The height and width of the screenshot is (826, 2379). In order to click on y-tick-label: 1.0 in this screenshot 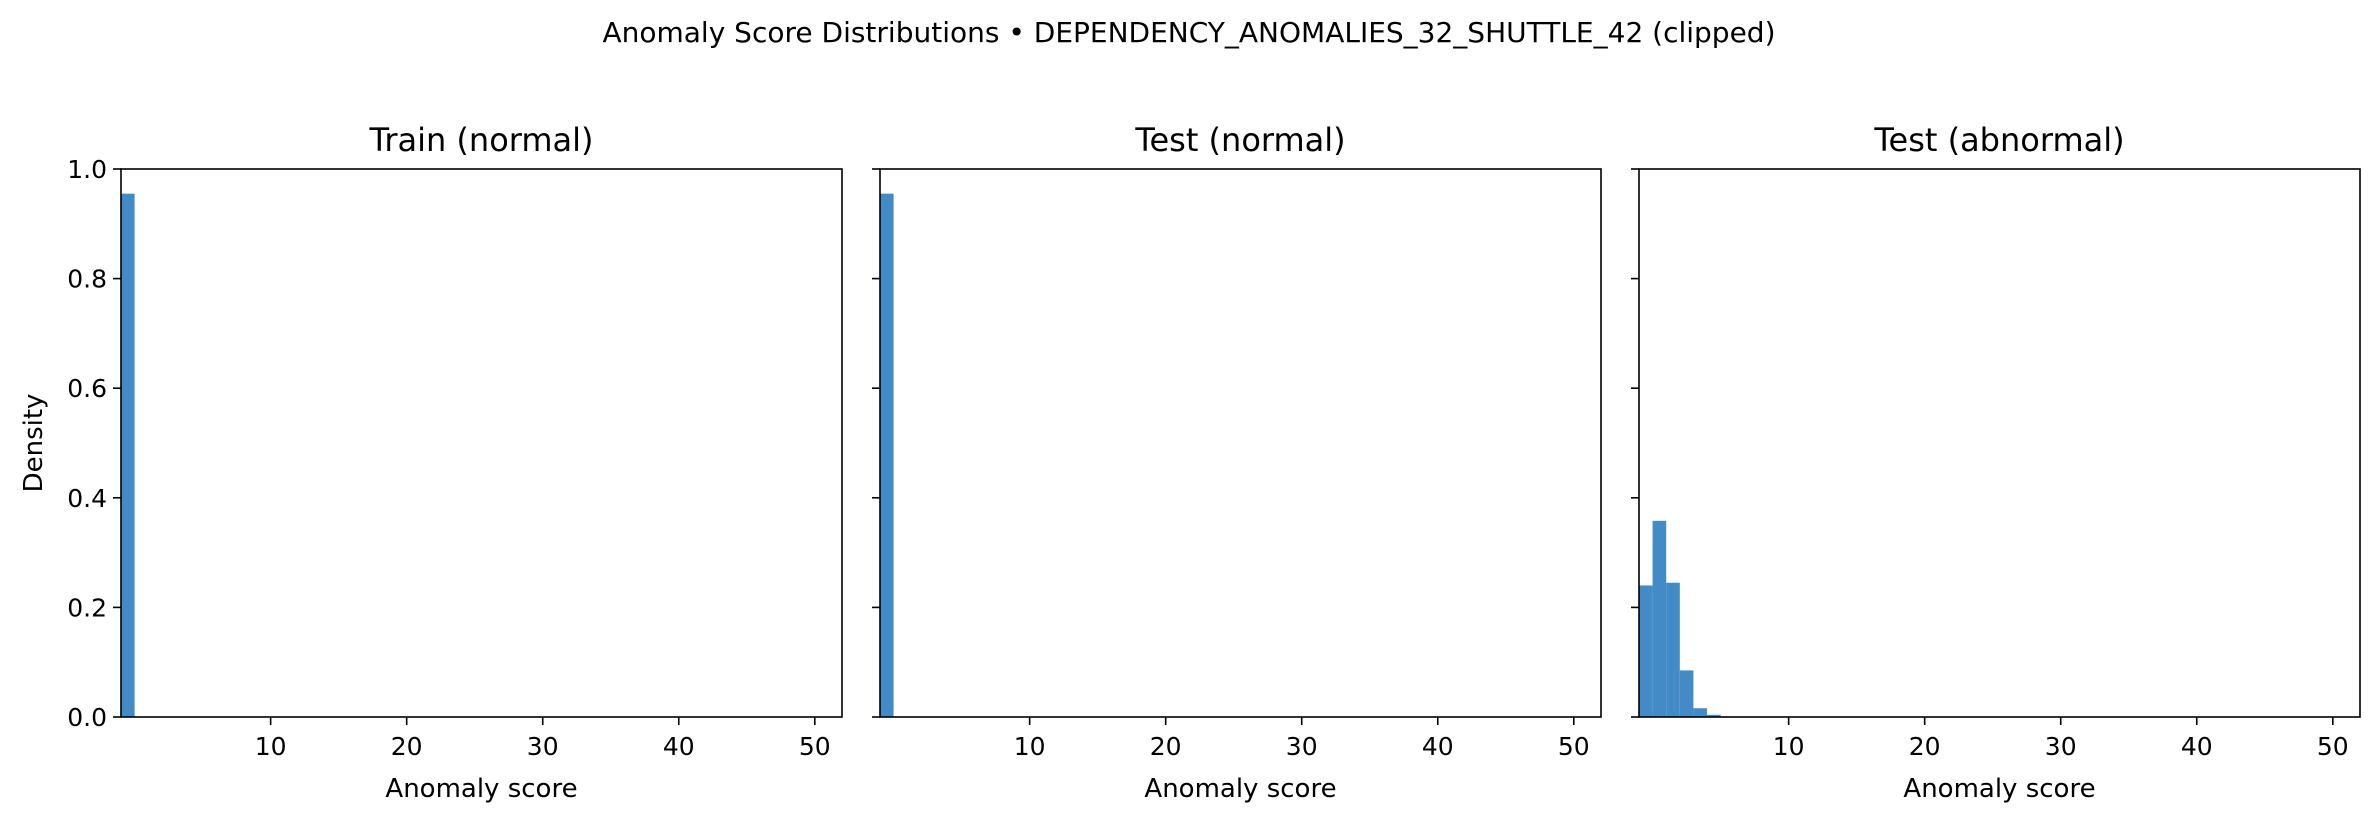, I will do `click(87, 169)`.